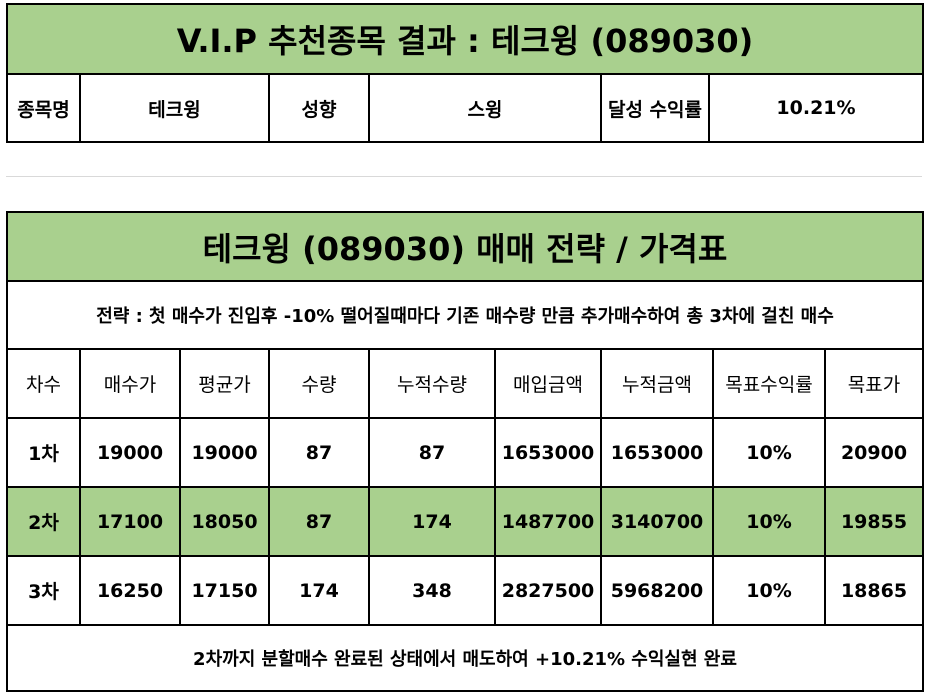  What do you see at coordinates (874, 521) in the screenshot?
I see `table-cell: 19855` at bounding box center [874, 521].